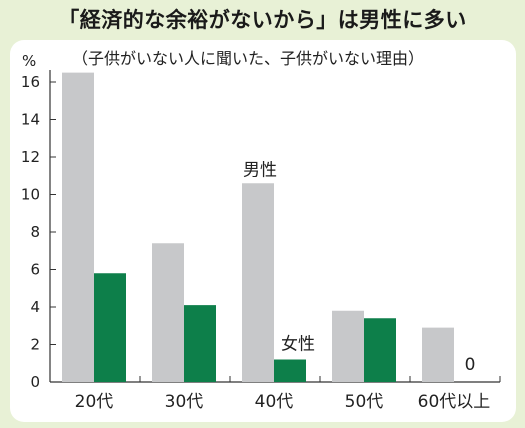 Image resolution: width=525 pixels, height=428 pixels. What do you see at coordinates (30, 120) in the screenshot?
I see `y-tick-label: 14` at bounding box center [30, 120].